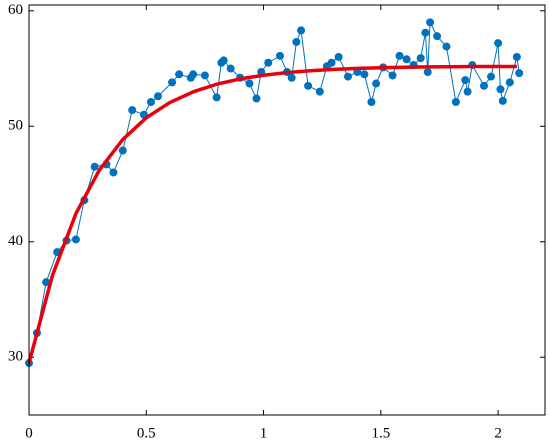 The image size is (550, 448). Describe the element at coordinates (15, 126) in the screenshot. I see `y-tick-label: 50` at that location.